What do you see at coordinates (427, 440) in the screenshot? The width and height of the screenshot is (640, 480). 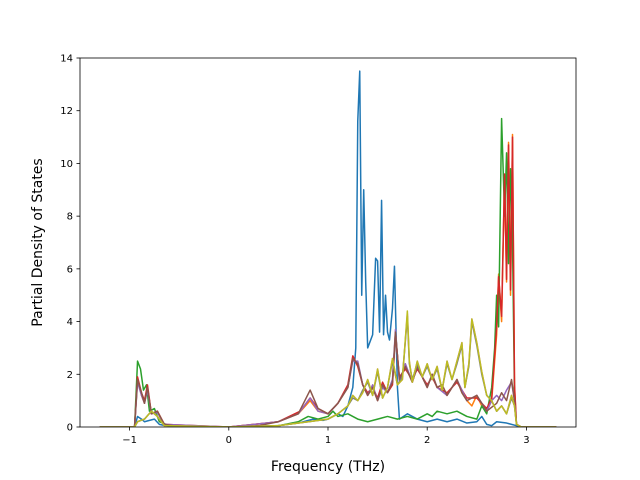 I see `x-tick-label: 2` at bounding box center [427, 440].